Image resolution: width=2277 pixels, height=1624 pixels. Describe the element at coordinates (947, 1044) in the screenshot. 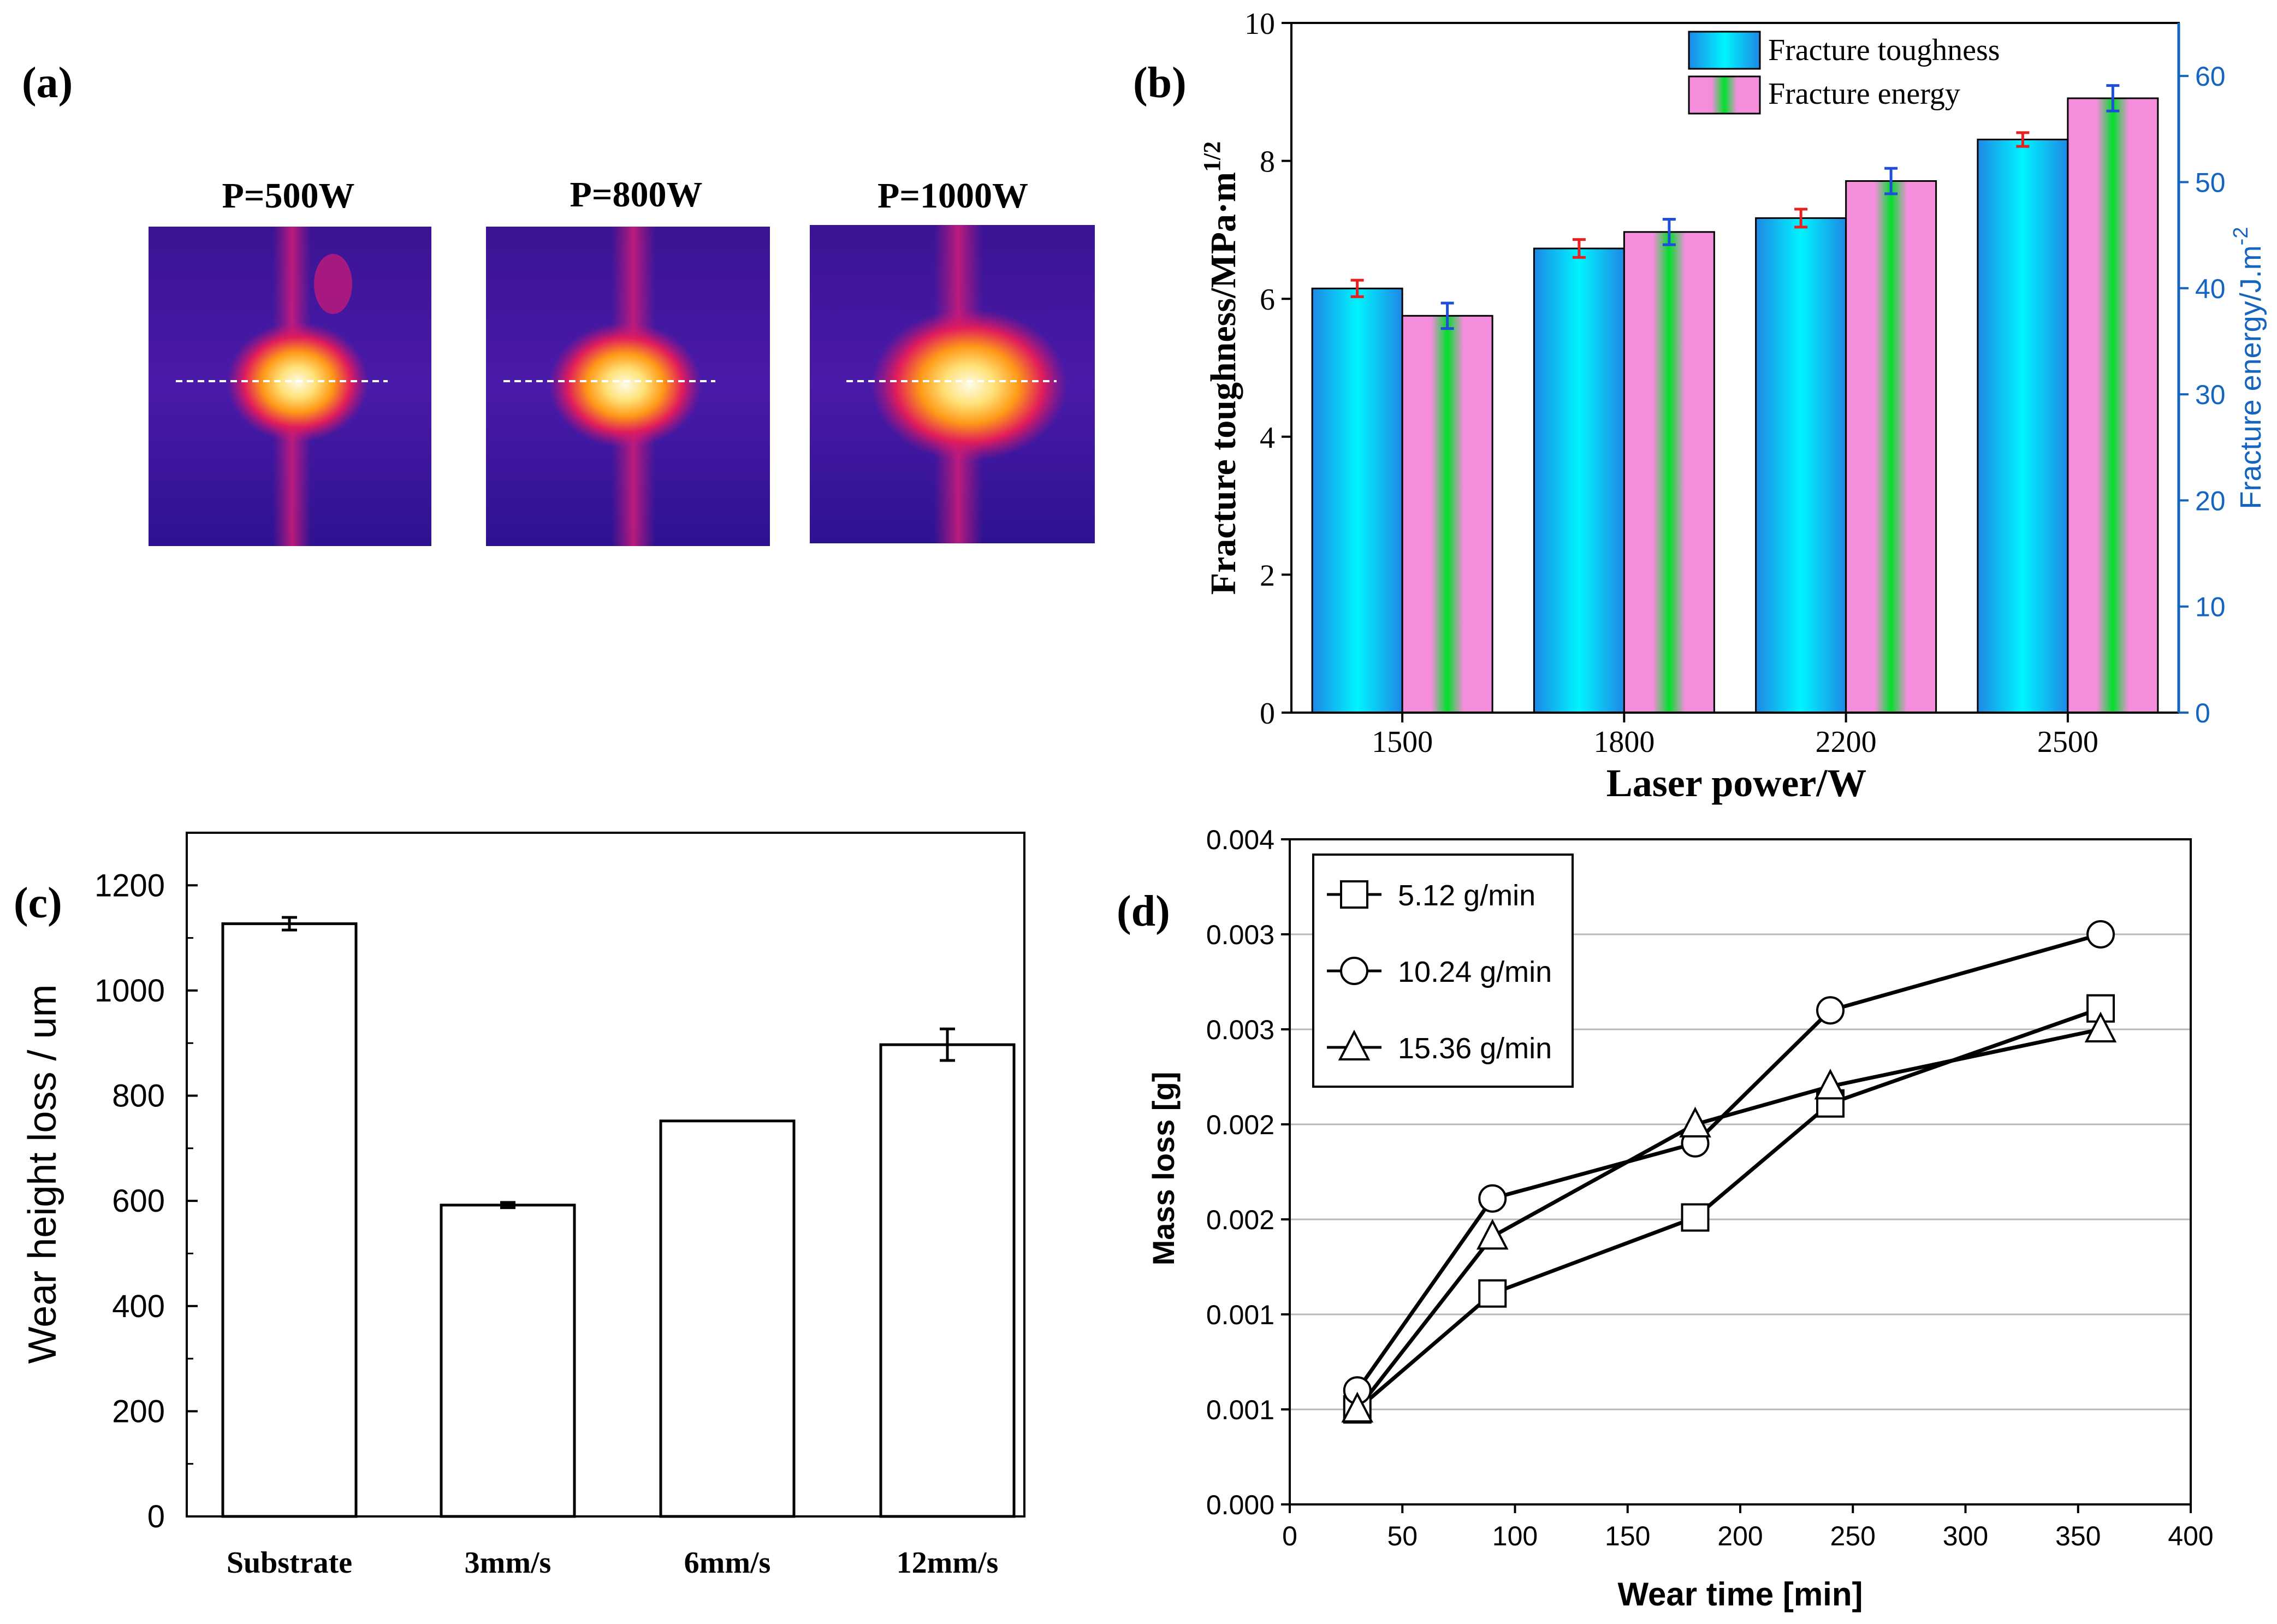

I see `errorbar-12mm-s` at that location.